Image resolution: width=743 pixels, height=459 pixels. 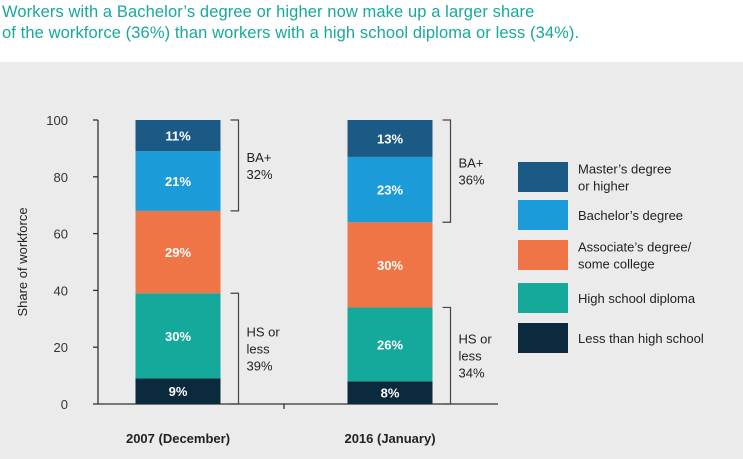 I want to click on legend-label: Bachelor’s degree, so click(x=630, y=215).